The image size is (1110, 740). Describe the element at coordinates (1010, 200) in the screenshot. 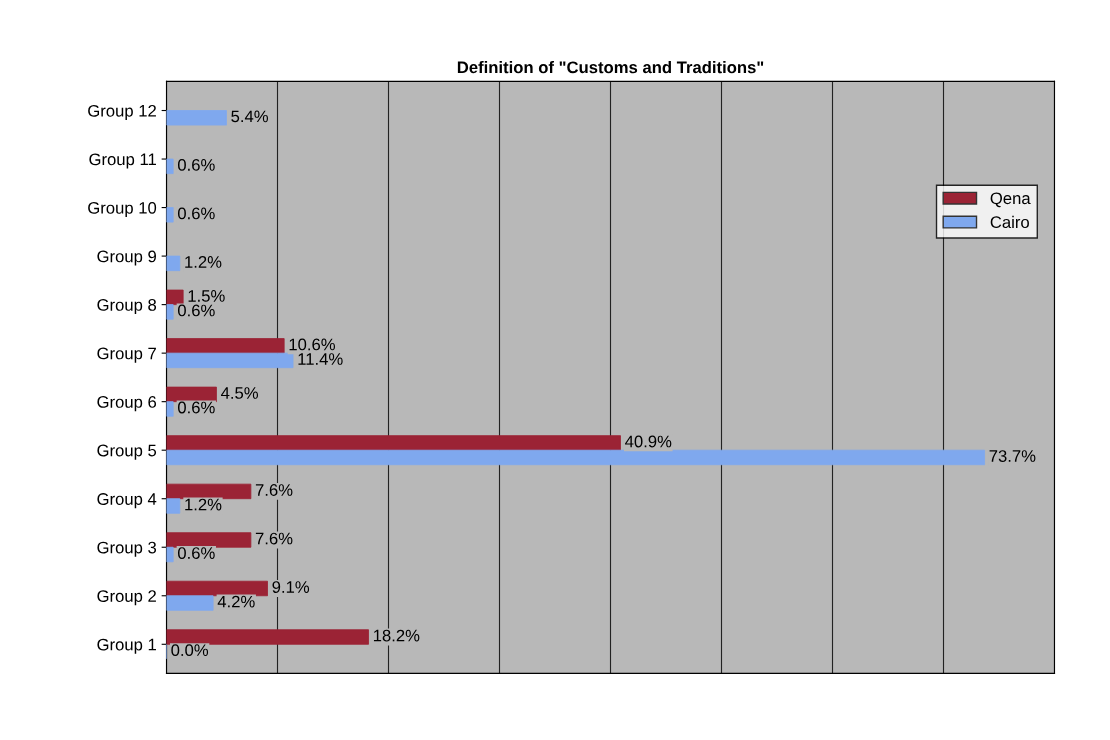

I see `legend-label: Qena` at that location.